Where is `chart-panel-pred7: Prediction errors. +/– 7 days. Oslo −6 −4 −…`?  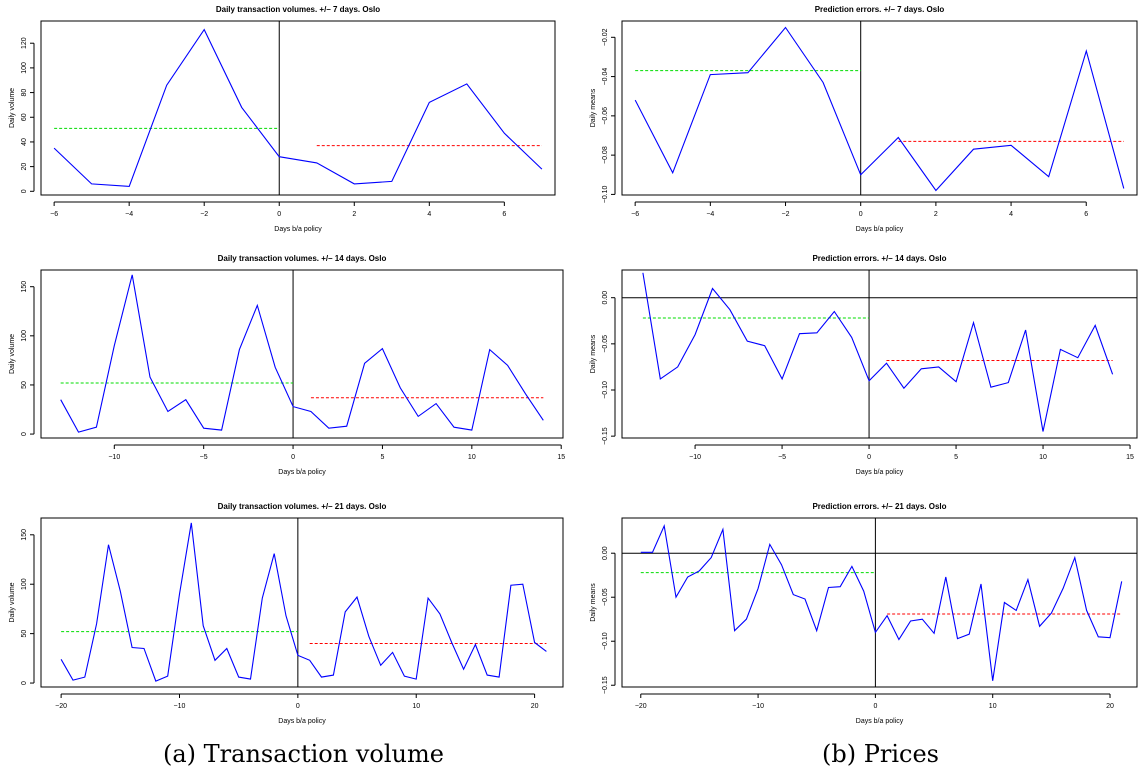 chart-panel-pred7: Prediction errors. +/– 7 days. Oslo −6 −4 −… is located at coordinates (864, 119).